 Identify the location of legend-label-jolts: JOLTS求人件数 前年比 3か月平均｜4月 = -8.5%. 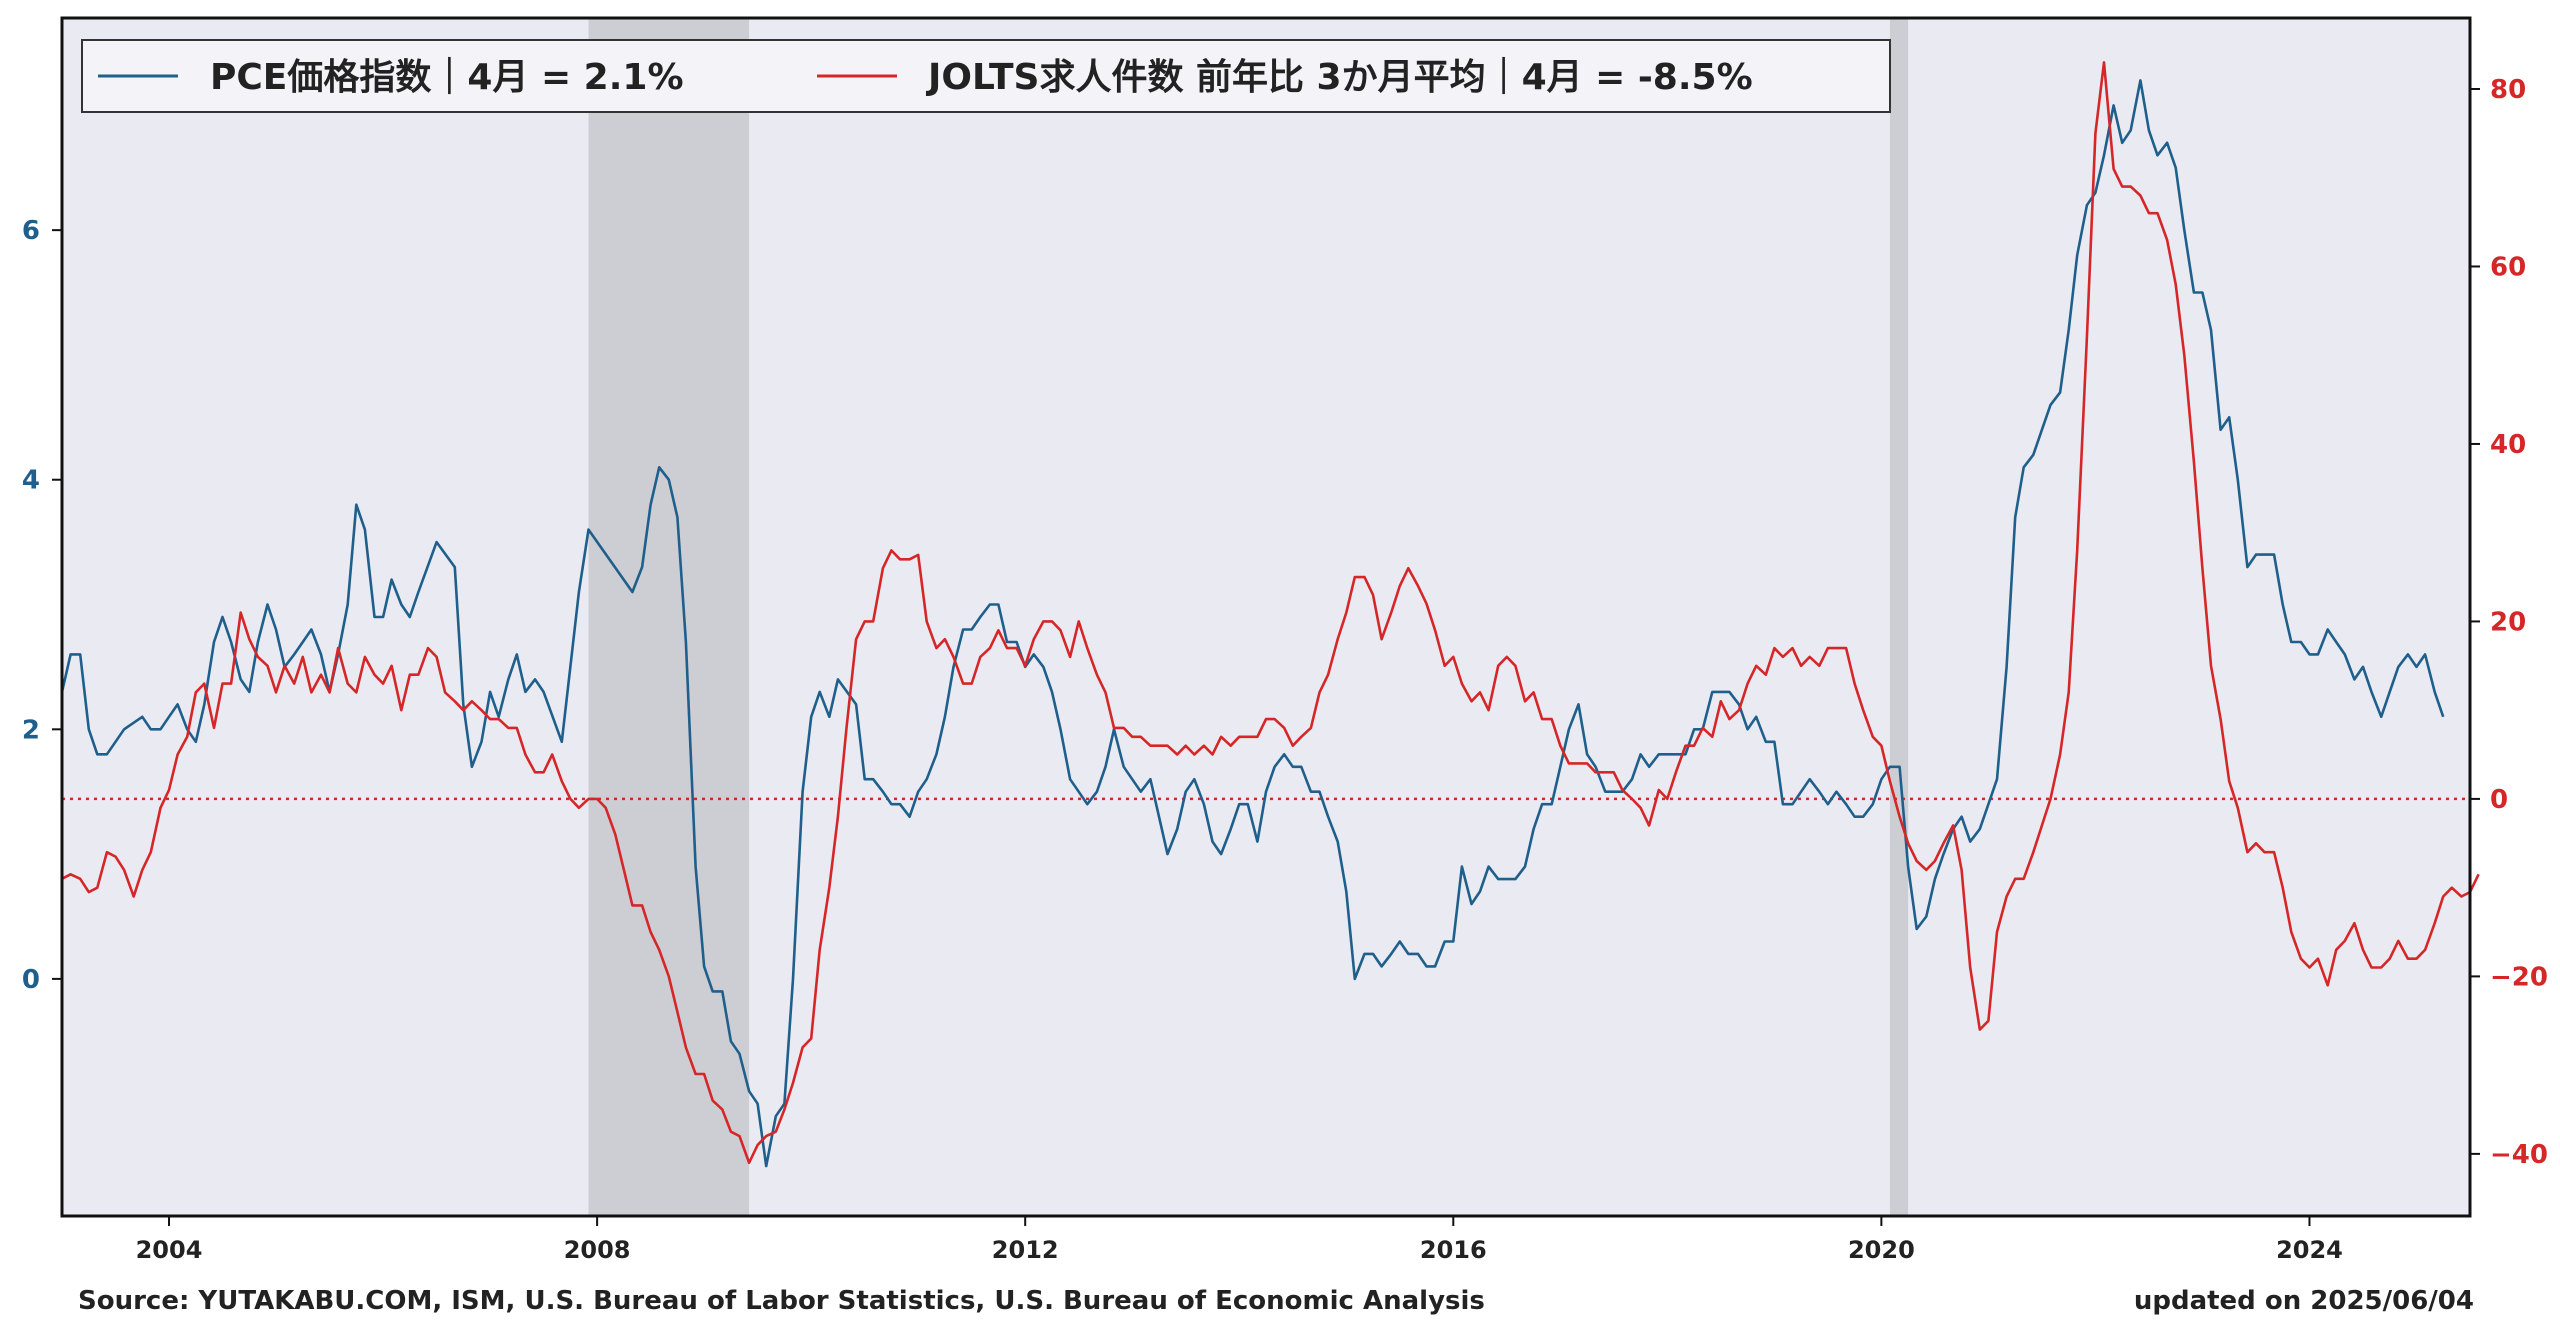
(1339, 77).